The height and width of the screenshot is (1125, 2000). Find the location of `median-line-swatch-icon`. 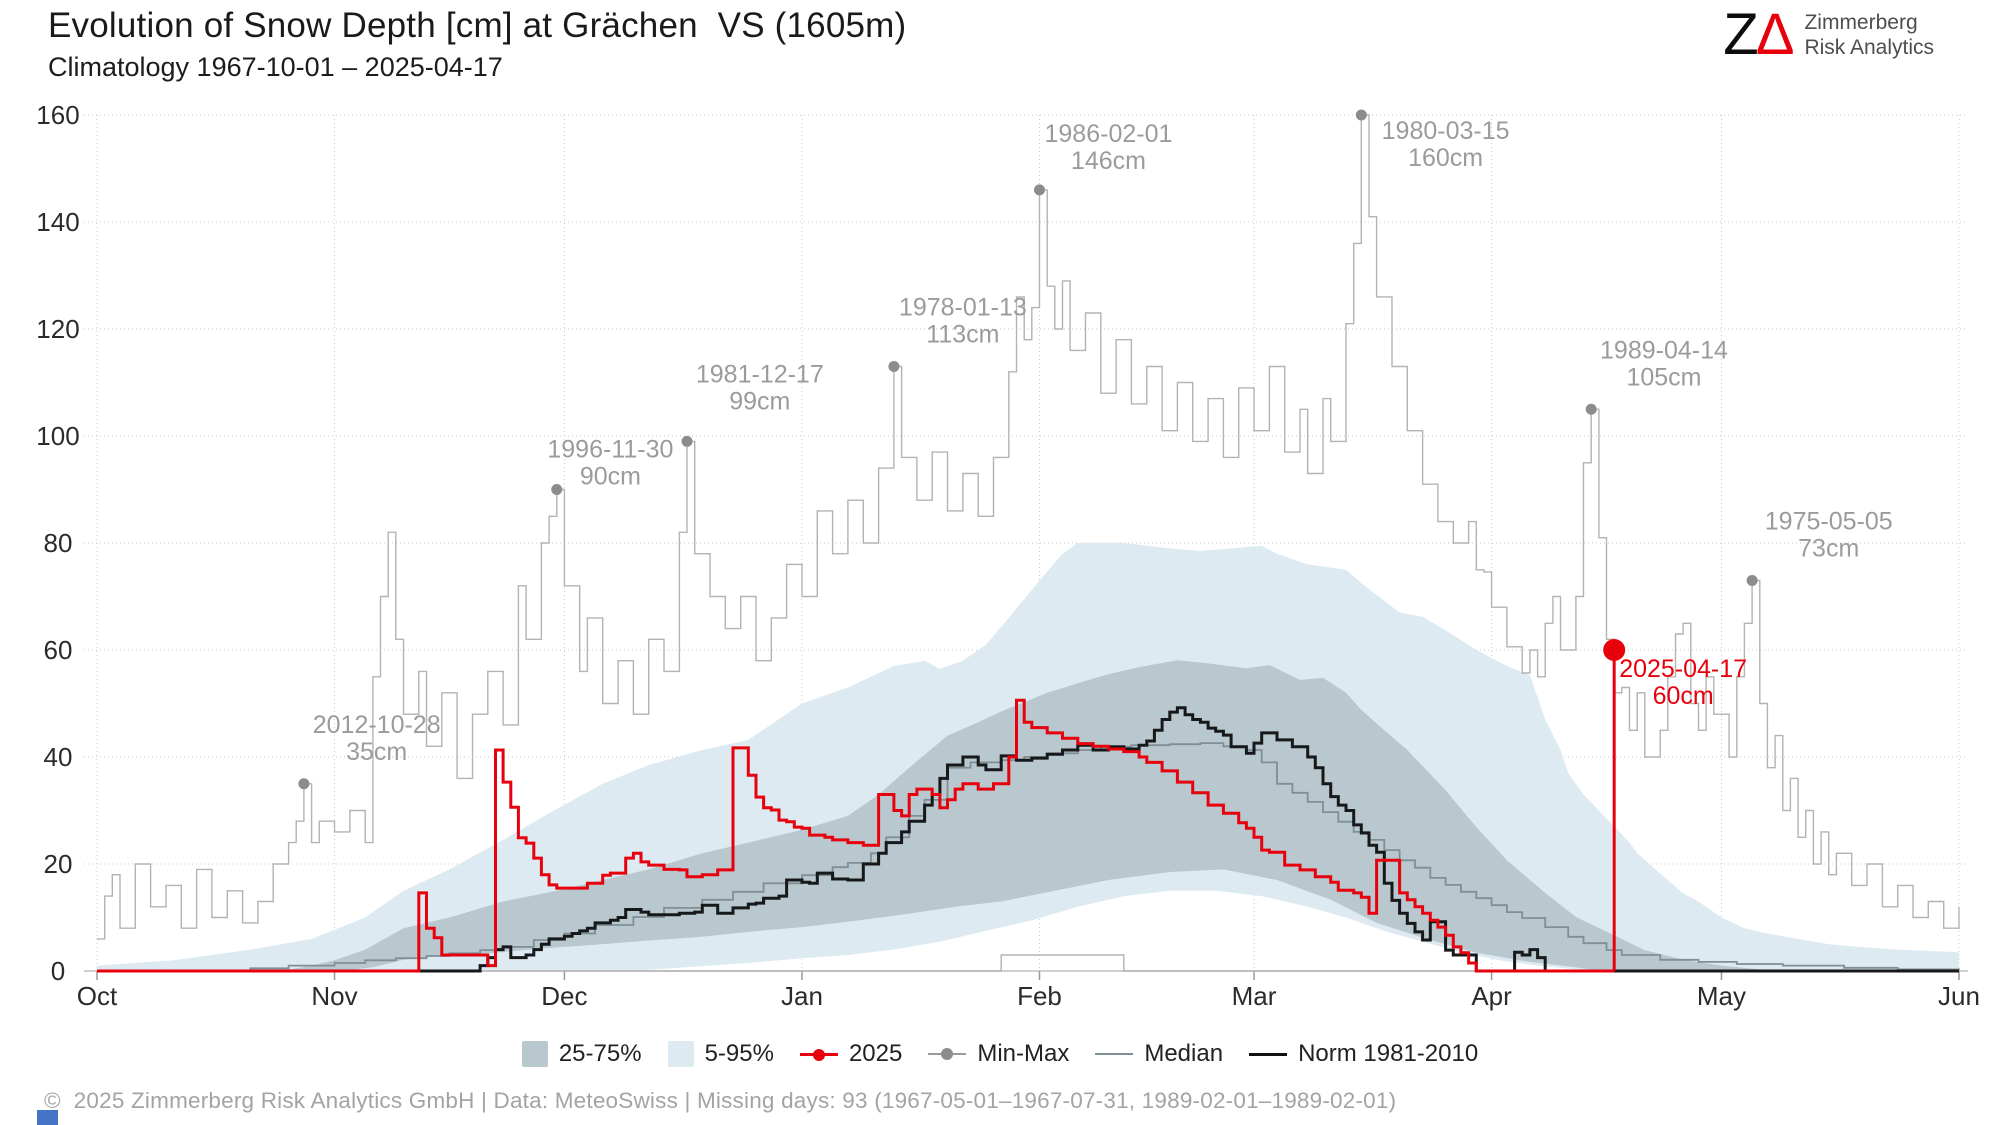

median-line-swatch-icon is located at coordinates (1114, 1054).